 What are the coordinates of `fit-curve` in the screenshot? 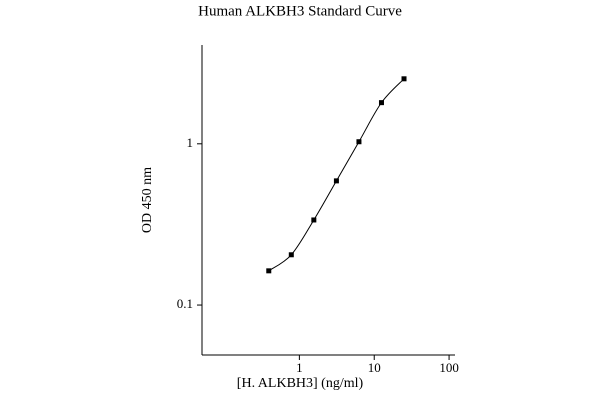 It's located at (336, 175).